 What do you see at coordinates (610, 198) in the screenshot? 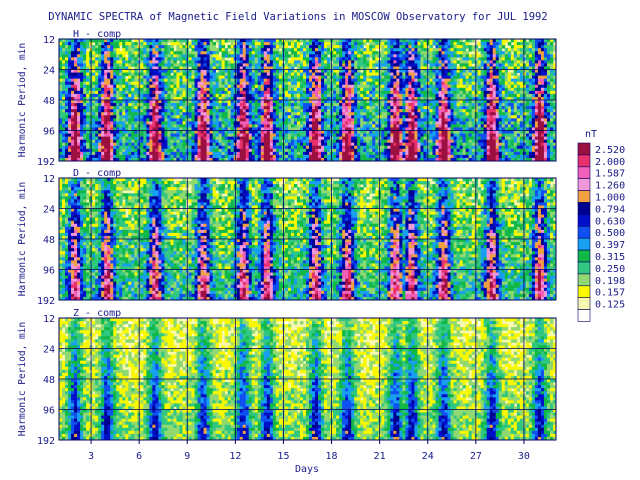
I see `colorbar-label: 1.000` at bounding box center [610, 198].